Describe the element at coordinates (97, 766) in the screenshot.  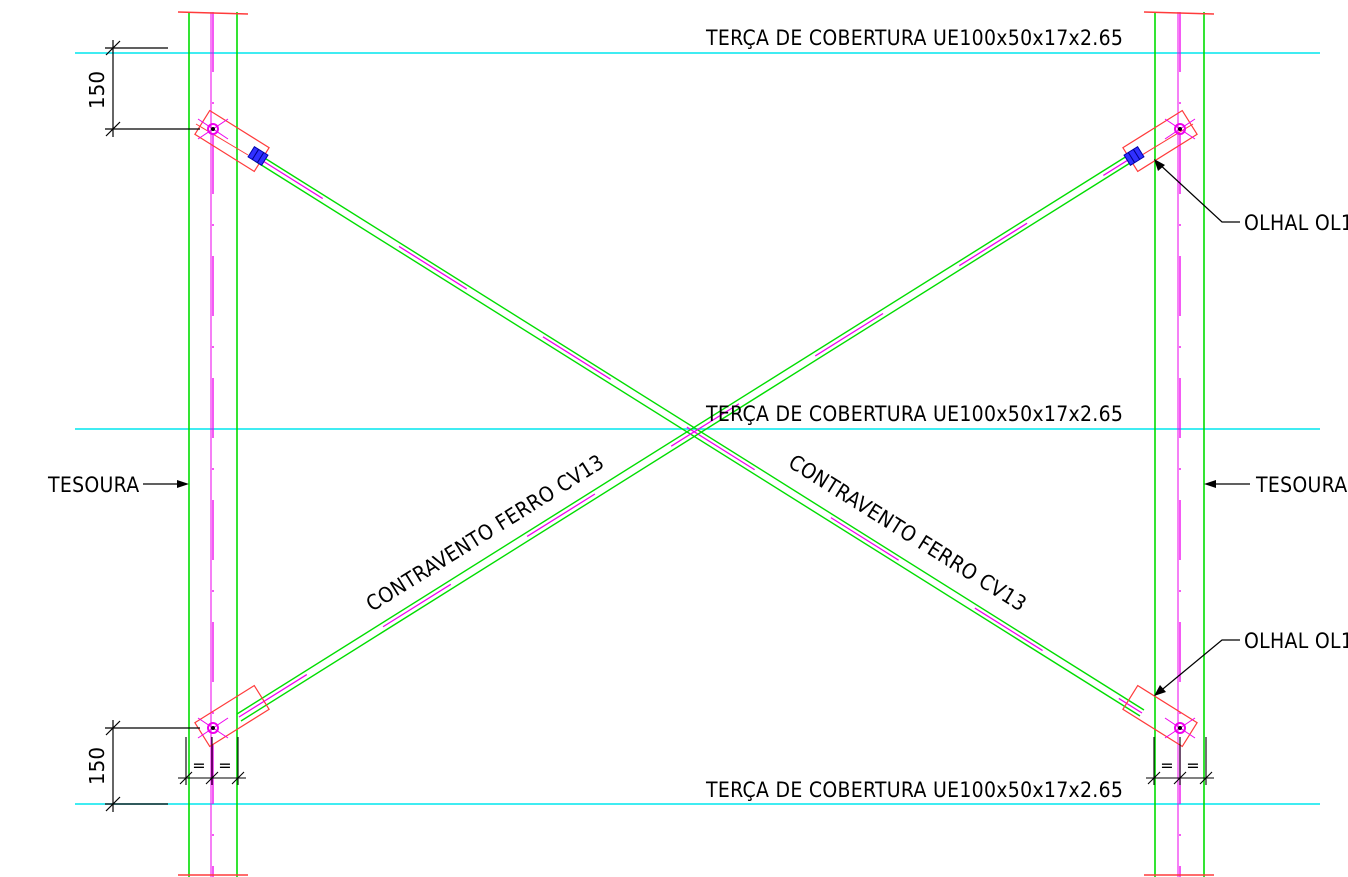
I see `dimension-bottom-label: 150` at that location.